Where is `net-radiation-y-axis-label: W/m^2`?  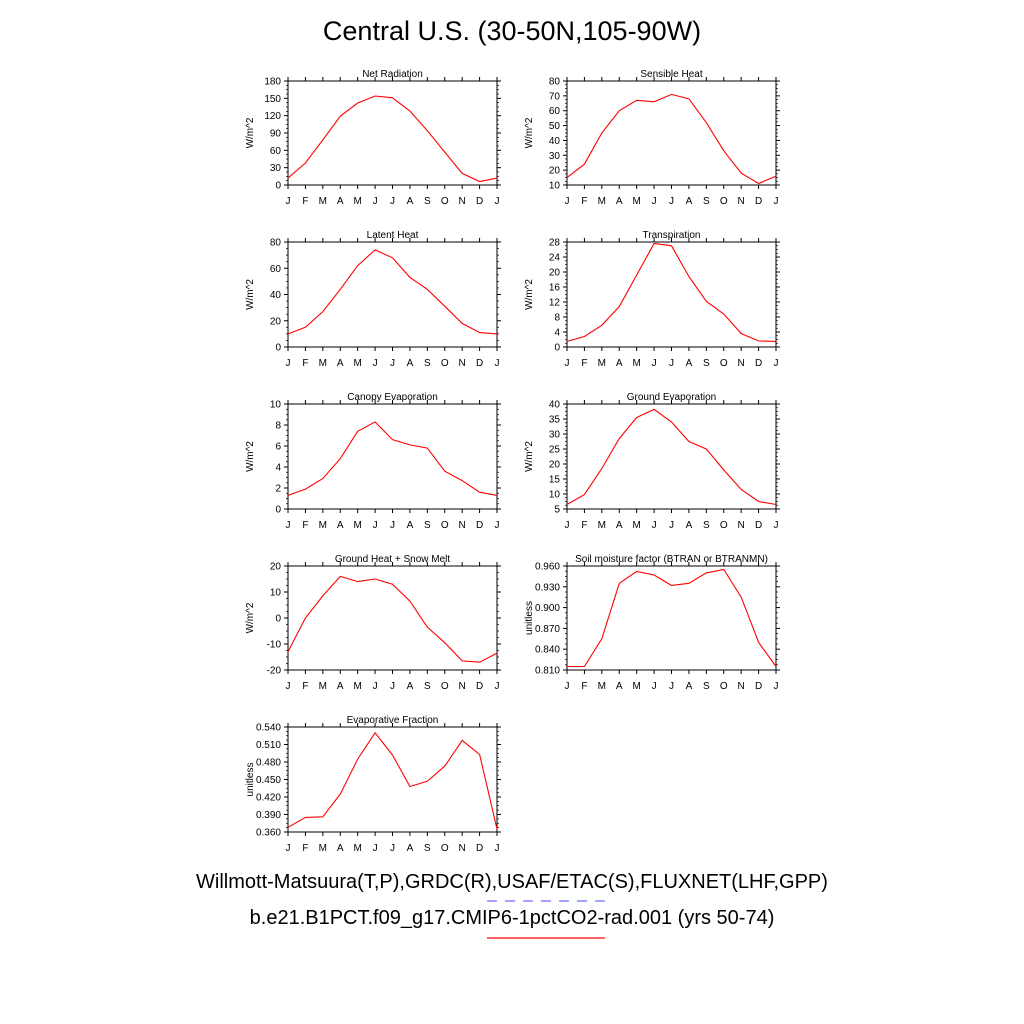 net-radiation-y-axis-label: W/m^2 is located at coordinates (250, 132).